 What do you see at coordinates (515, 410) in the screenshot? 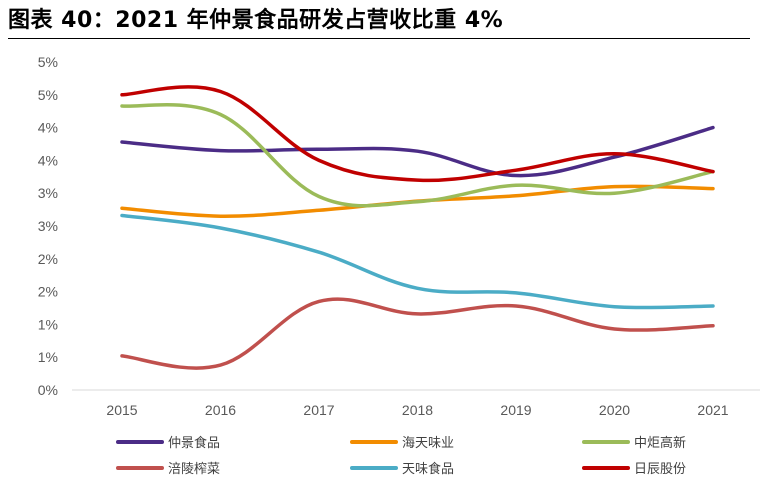
I see `x-tick-label: 2019` at bounding box center [515, 410].